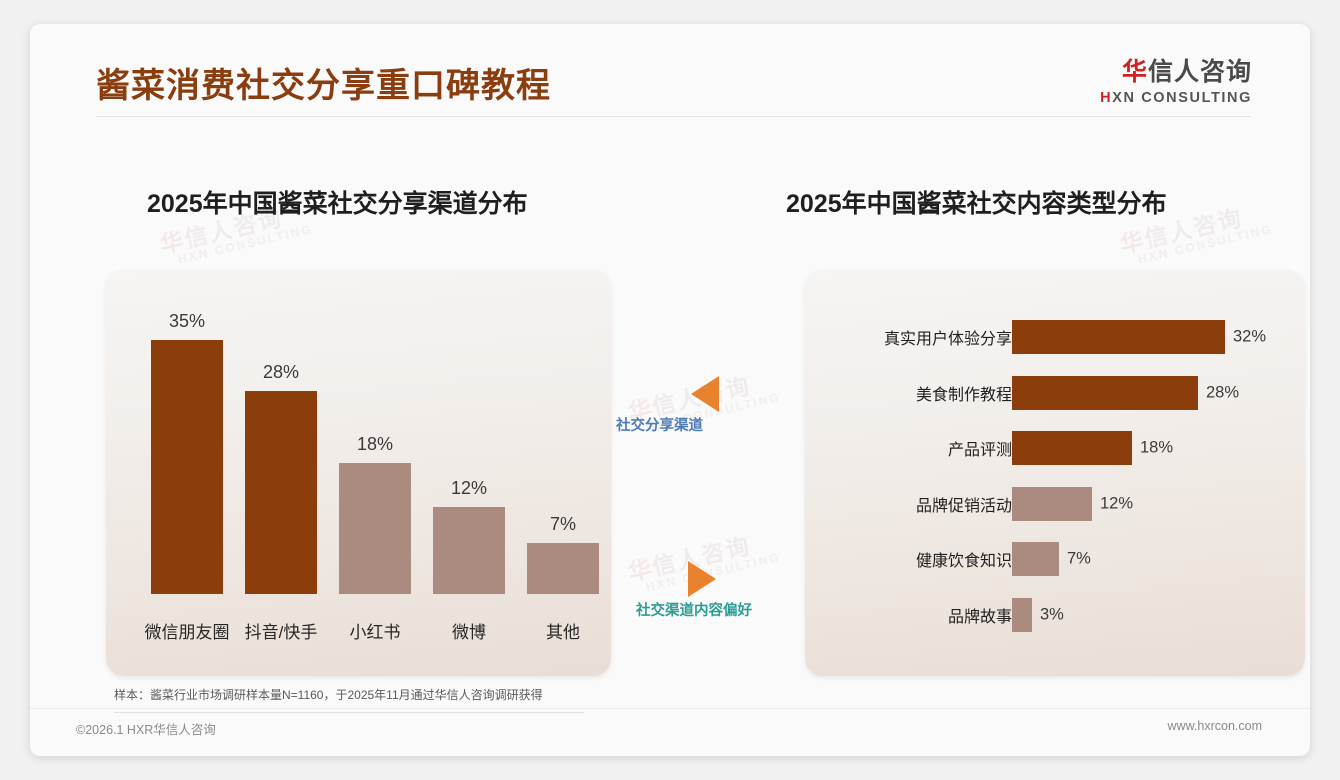  Describe the element at coordinates (1106, 98) in the screenshot. I see `logo-en-accent: H` at that location.